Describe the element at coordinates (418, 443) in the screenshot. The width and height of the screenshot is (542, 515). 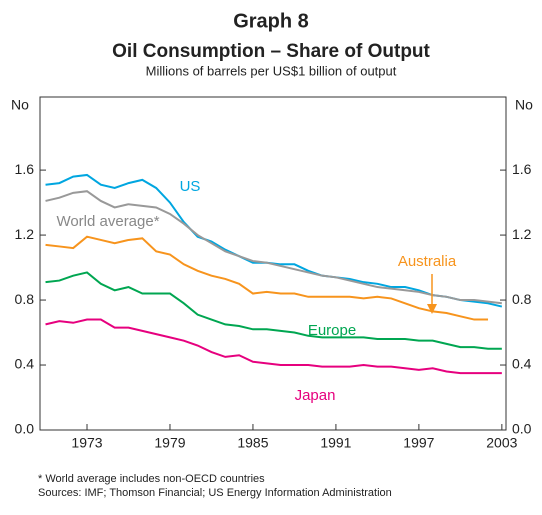
I see `x-tick-label: 1997` at that location.